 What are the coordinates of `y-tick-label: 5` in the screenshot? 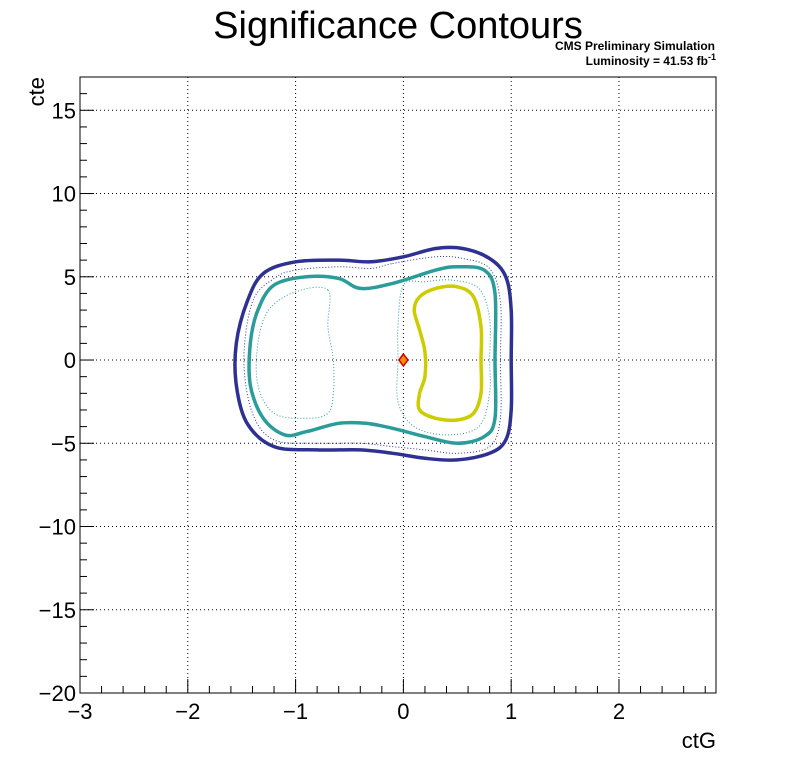 It's located at (70, 277).